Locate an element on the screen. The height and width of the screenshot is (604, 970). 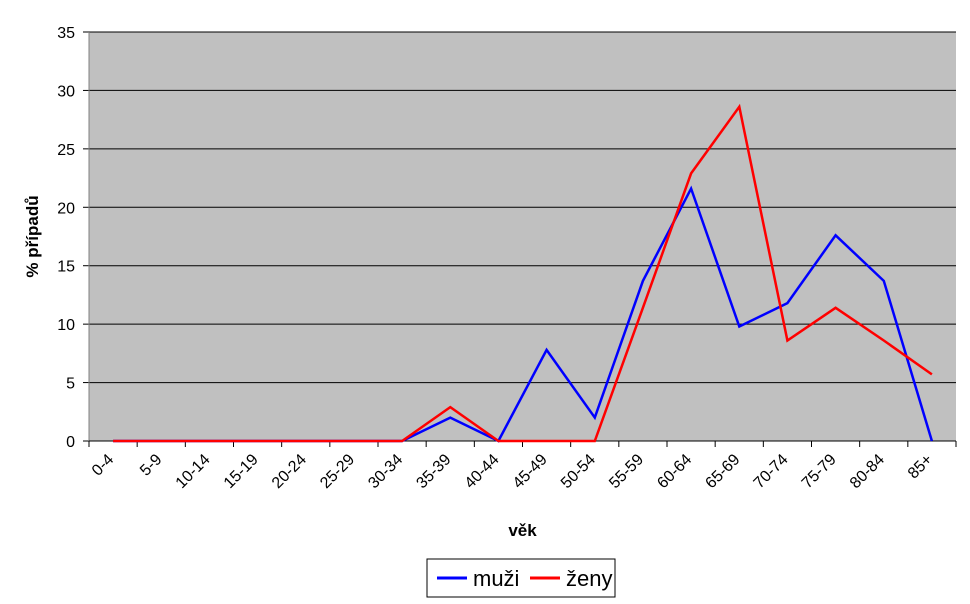
y-tick-label: 20 is located at coordinates (66, 208).